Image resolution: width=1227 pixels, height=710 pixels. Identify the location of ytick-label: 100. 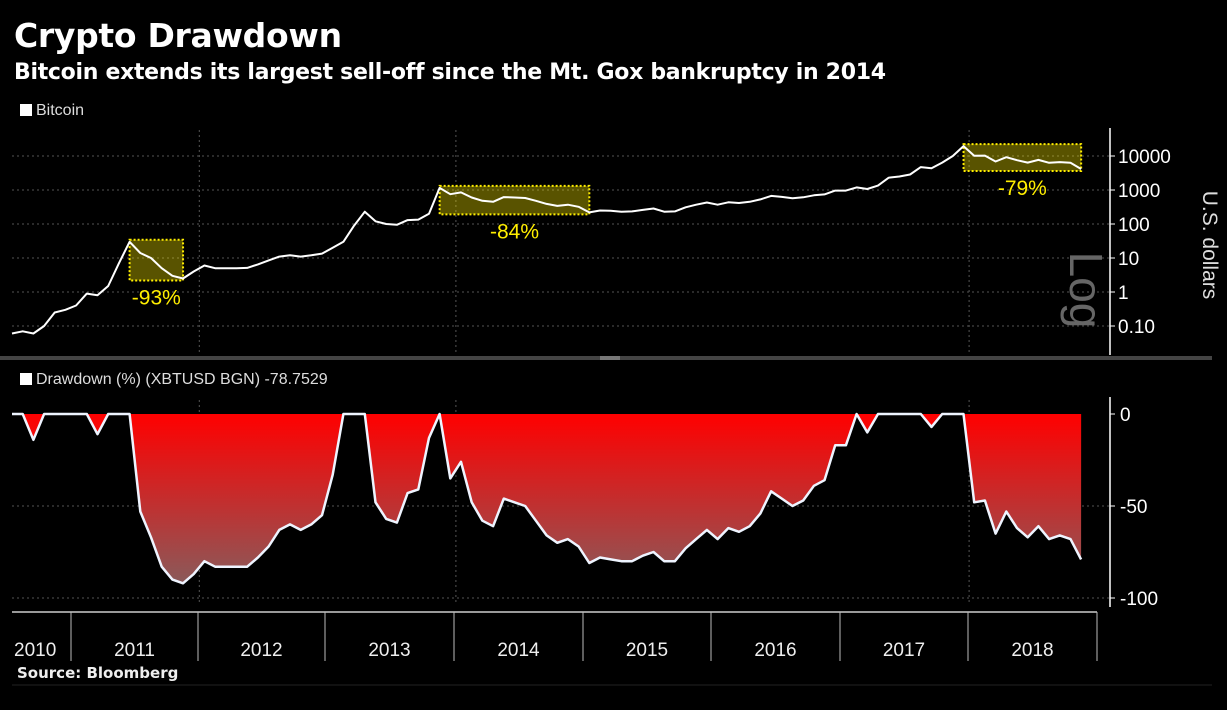
(1134, 225).